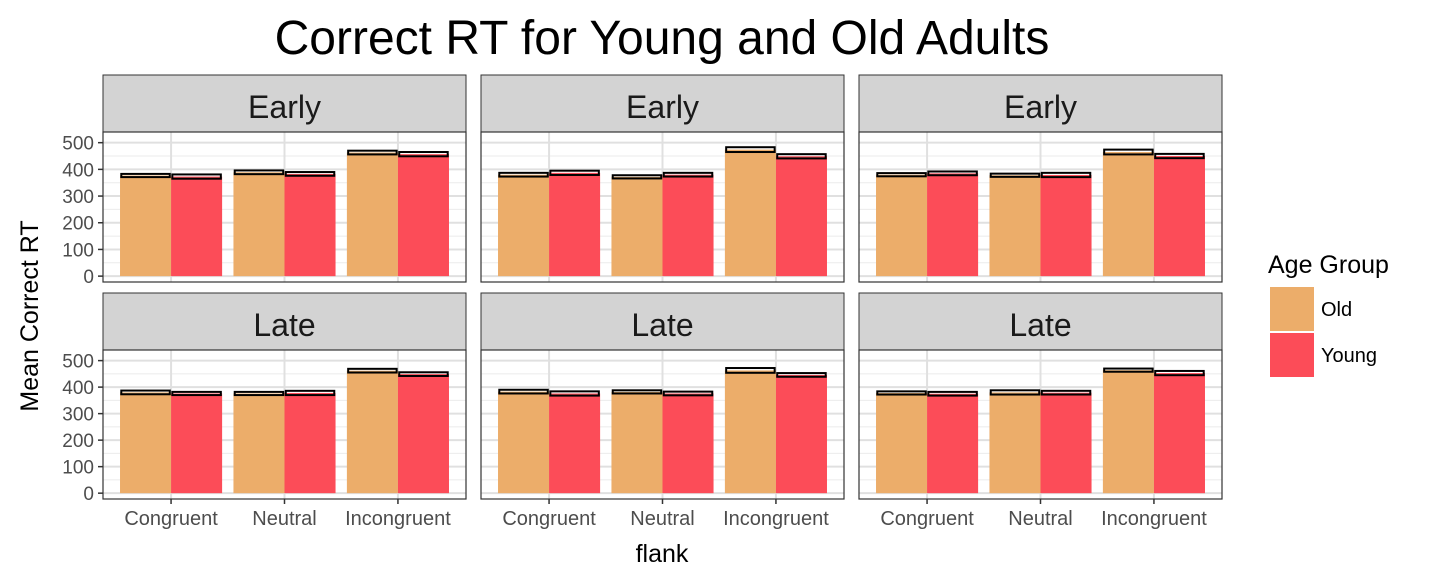 This screenshot has height=581, width=1440. I want to click on legend-key-old, so click(1292, 309).